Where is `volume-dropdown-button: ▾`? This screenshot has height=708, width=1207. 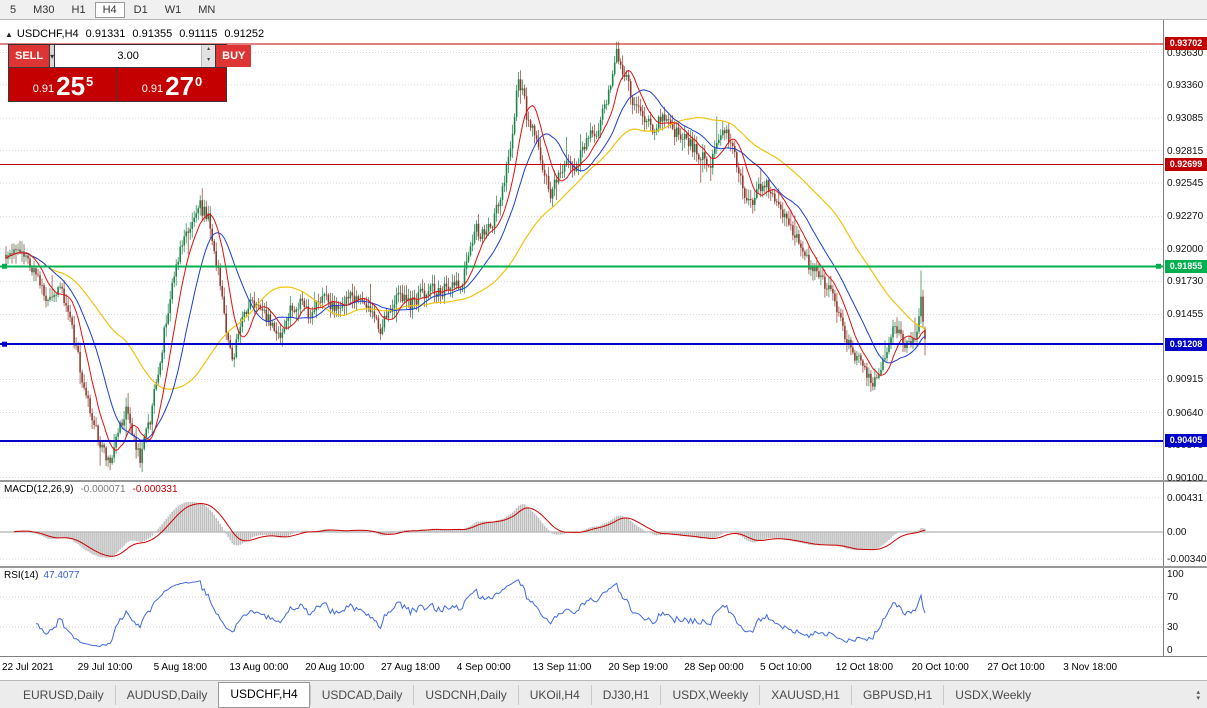
volume-dropdown-button: ▾ is located at coordinates (52, 56).